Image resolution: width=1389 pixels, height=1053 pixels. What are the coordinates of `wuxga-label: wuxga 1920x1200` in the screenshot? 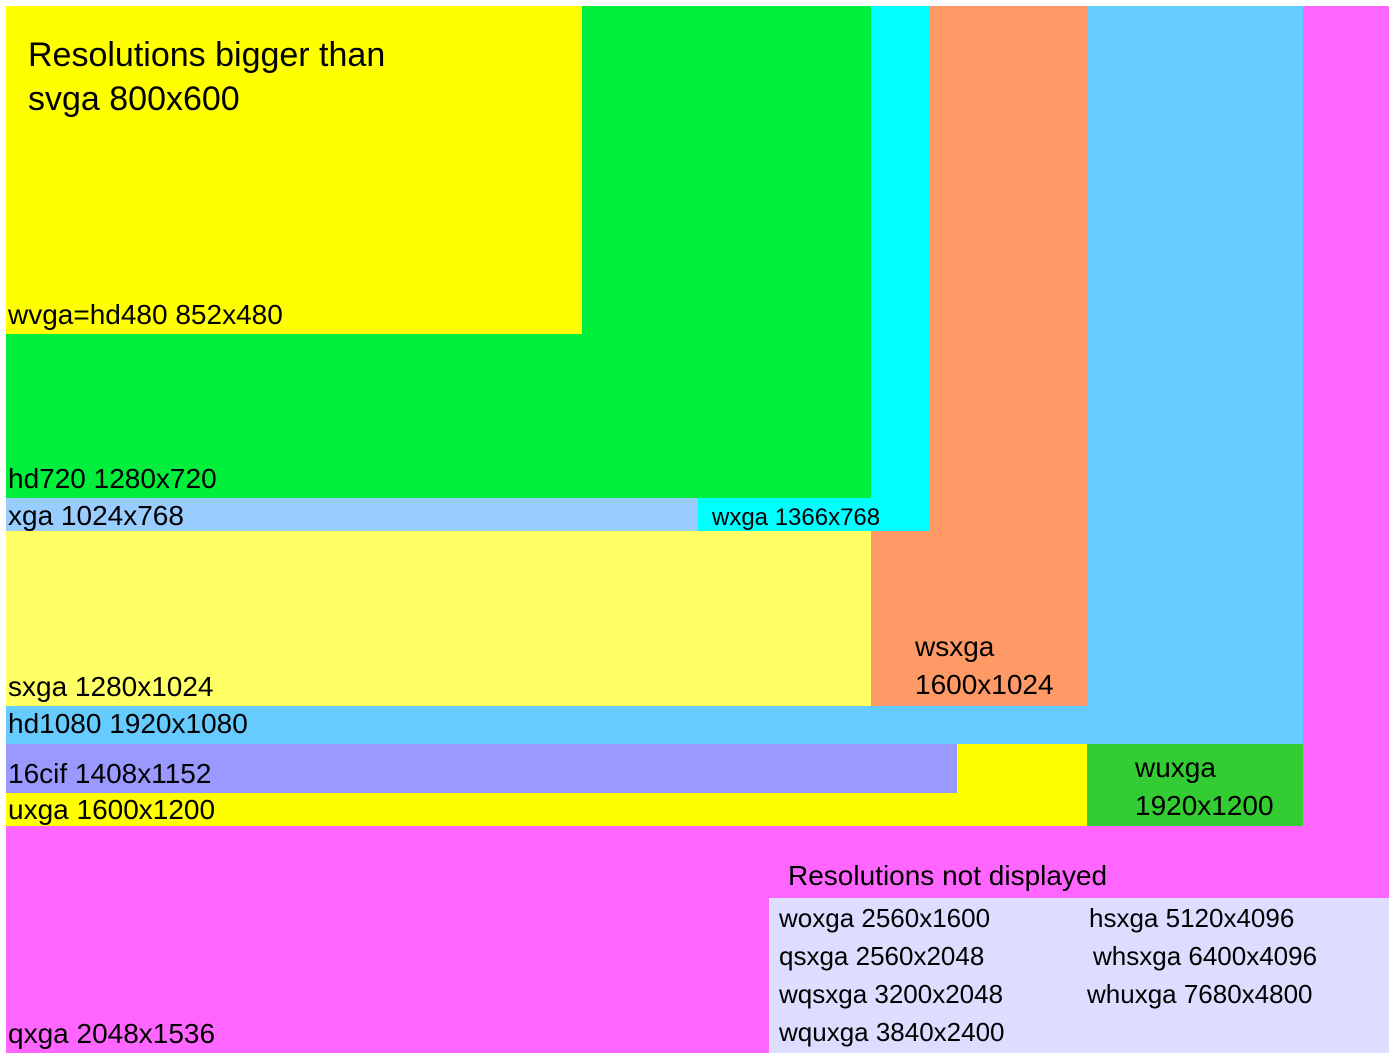 It's located at (1204, 787).